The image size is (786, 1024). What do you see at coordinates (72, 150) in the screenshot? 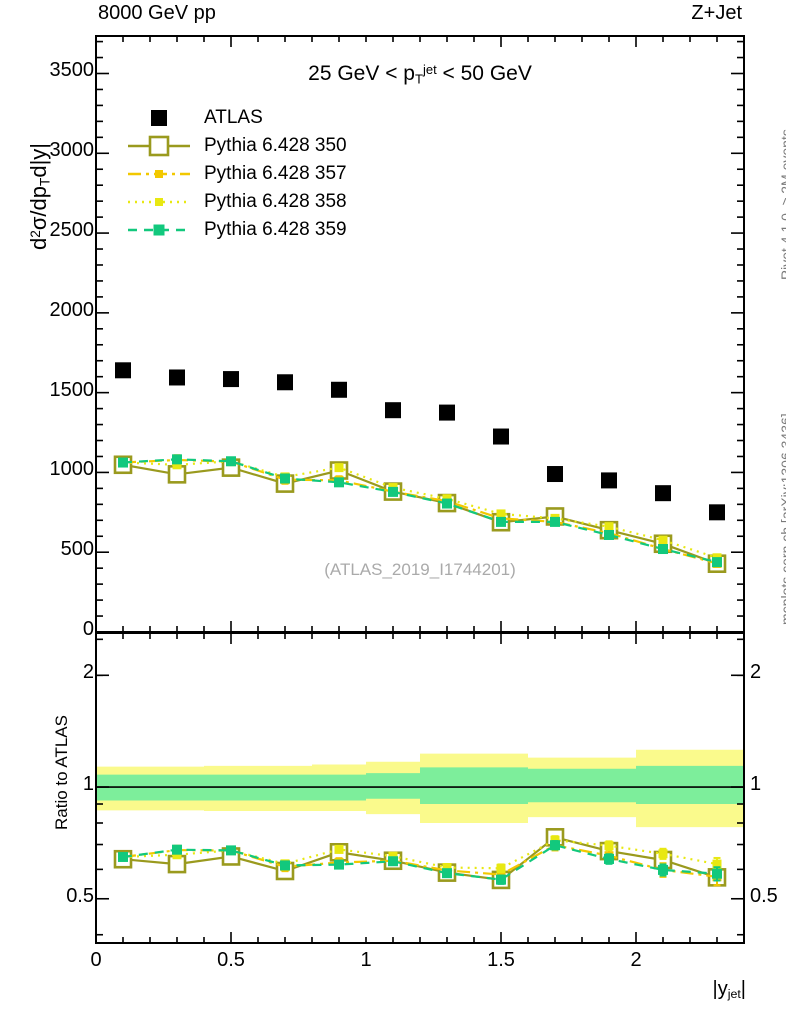
I see `main-ytick-label: 3000` at bounding box center [72, 150].